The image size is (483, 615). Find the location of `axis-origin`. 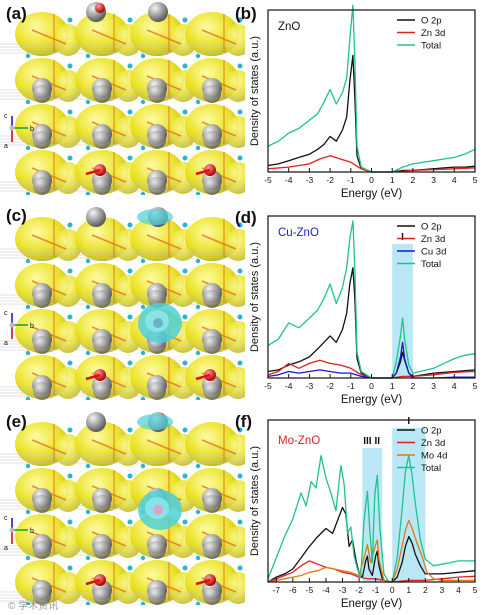

axis-origin is located at coordinates (12, 325).